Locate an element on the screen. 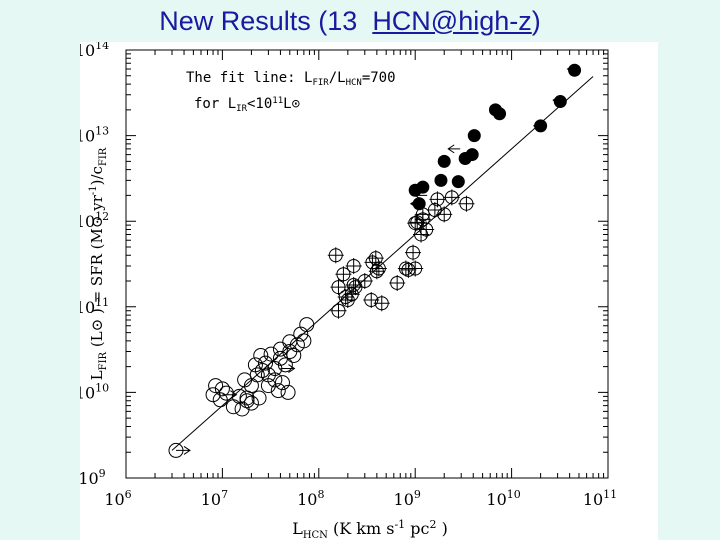  slide-title-link: HCN@high-z is located at coordinates (452, 21).